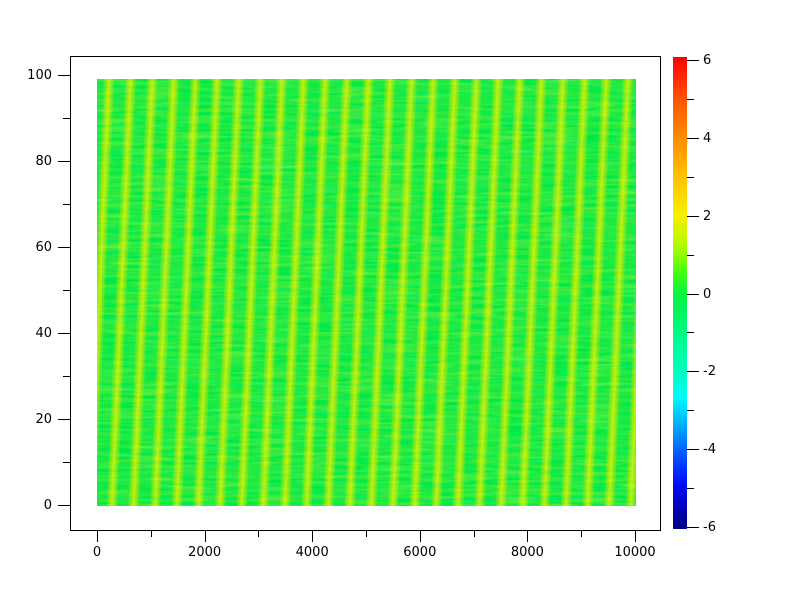 The height and width of the screenshot is (600, 800). What do you see at coordinates (43, 247) in the screenshot?
I see `y-tick-label: 60` at bounding box center [43, 247].